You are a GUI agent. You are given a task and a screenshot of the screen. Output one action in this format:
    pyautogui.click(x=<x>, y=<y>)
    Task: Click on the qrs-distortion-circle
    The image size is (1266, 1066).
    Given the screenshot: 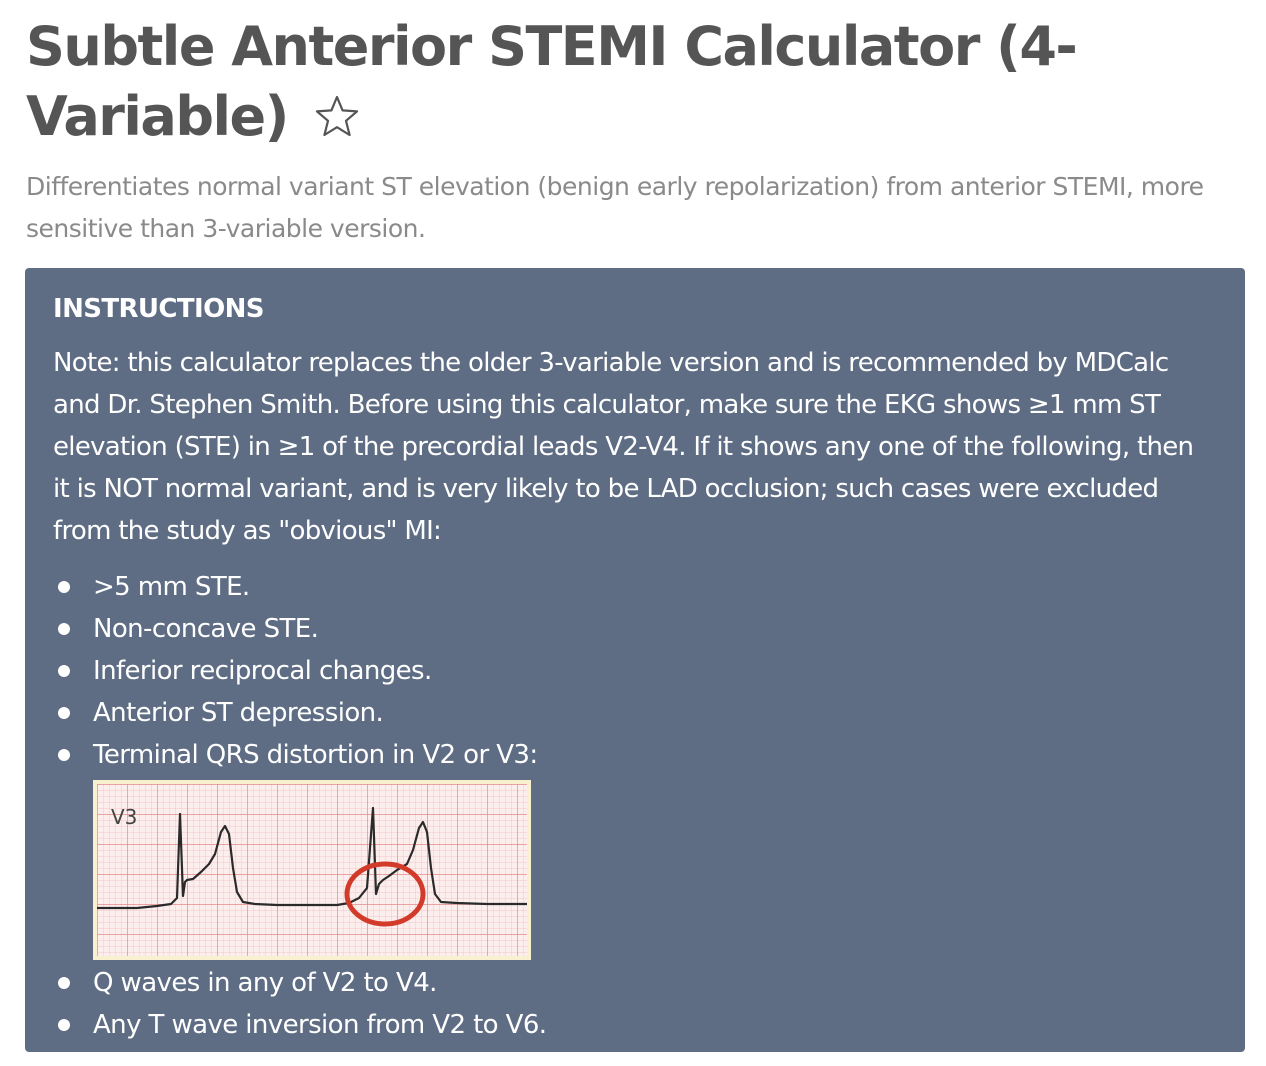 What is the action you would take?
    pyautogui.click(x=385, y=894)
    